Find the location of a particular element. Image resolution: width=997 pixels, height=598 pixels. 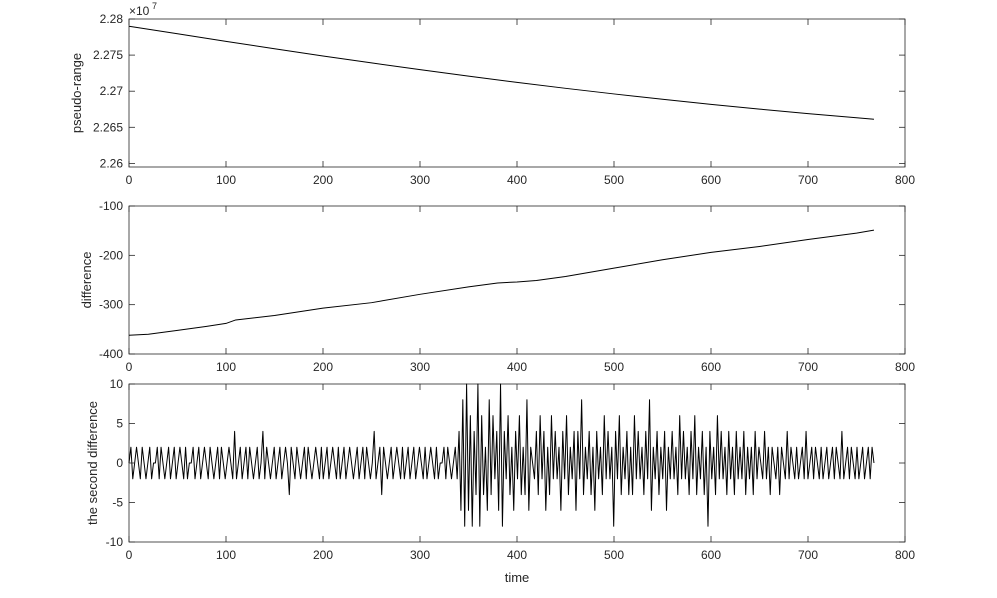

axis-exponent-power: 7 is located at coordinates (154, 6).